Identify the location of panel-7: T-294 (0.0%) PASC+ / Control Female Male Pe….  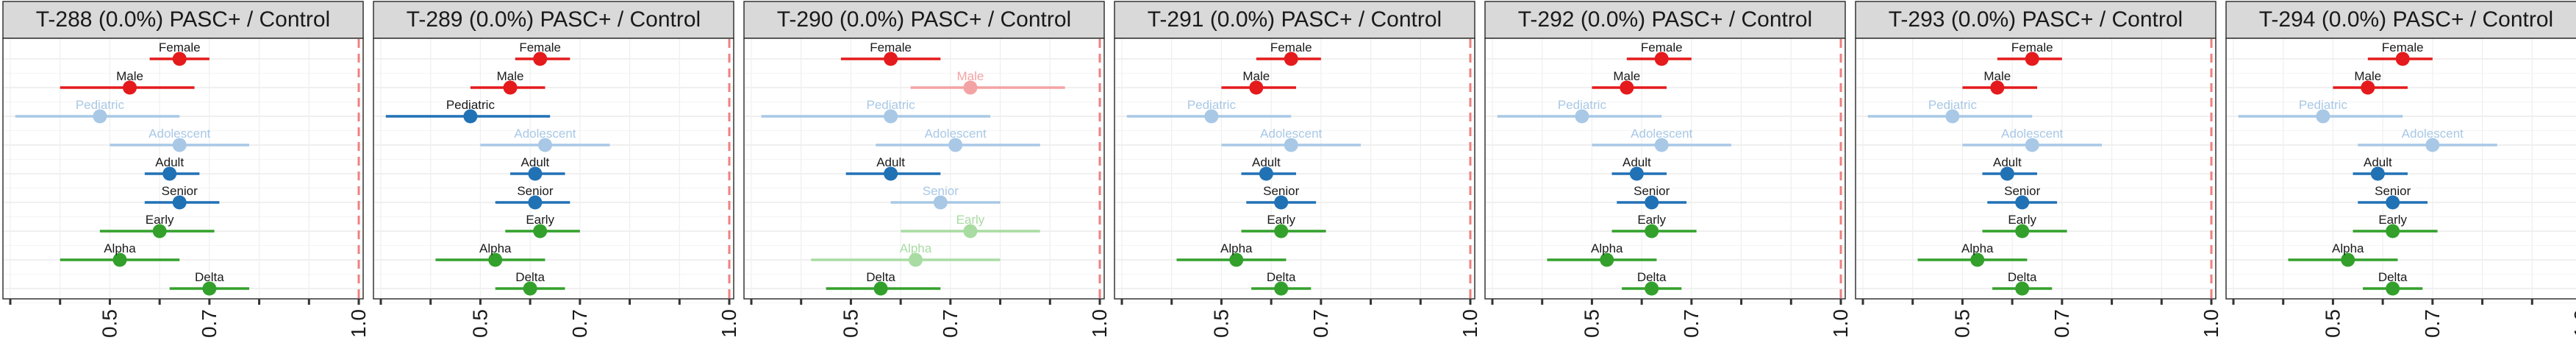
(2400, 170).